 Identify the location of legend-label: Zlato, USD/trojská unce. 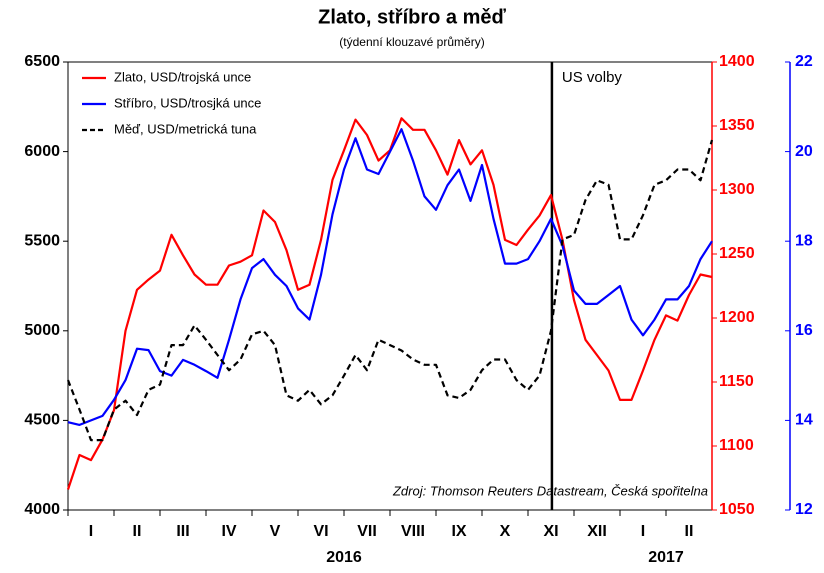
(182, 76).